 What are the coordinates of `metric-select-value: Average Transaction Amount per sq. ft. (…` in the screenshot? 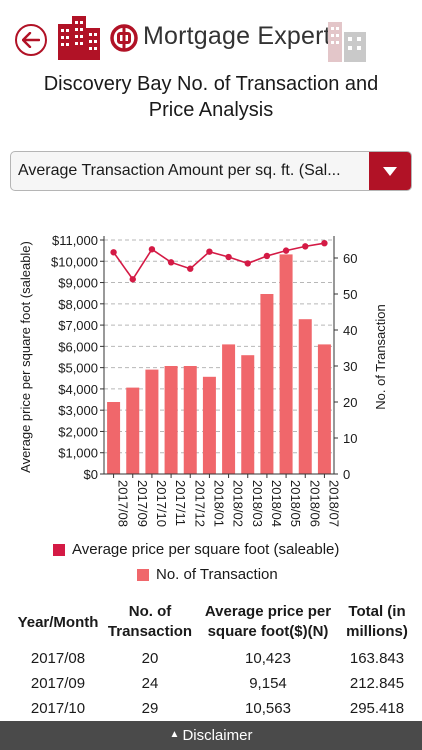 It's located at (179, 170).